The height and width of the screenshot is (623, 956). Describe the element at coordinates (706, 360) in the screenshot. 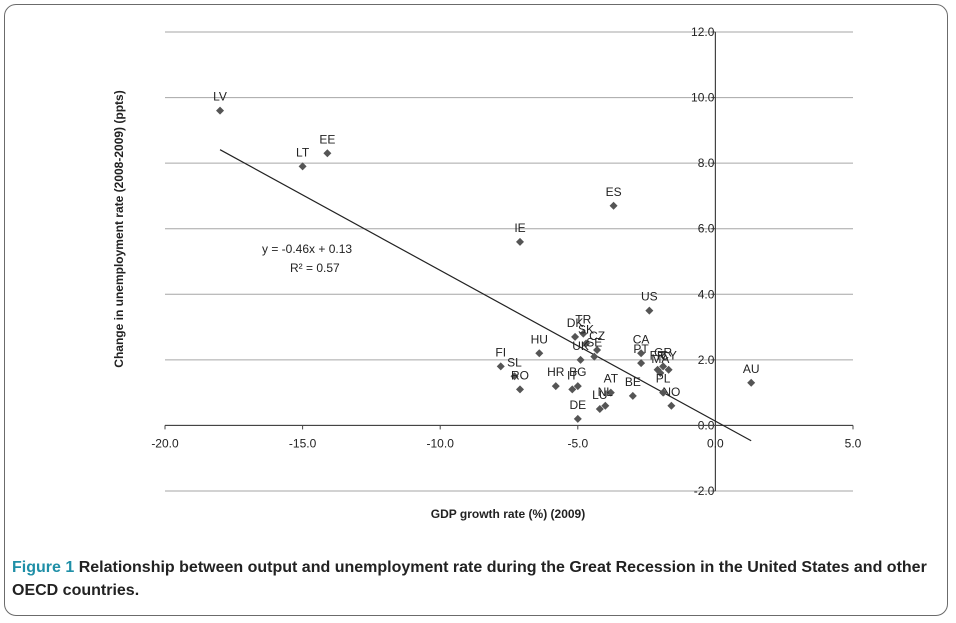

I see `y-tick-label: 2.0` at that location.